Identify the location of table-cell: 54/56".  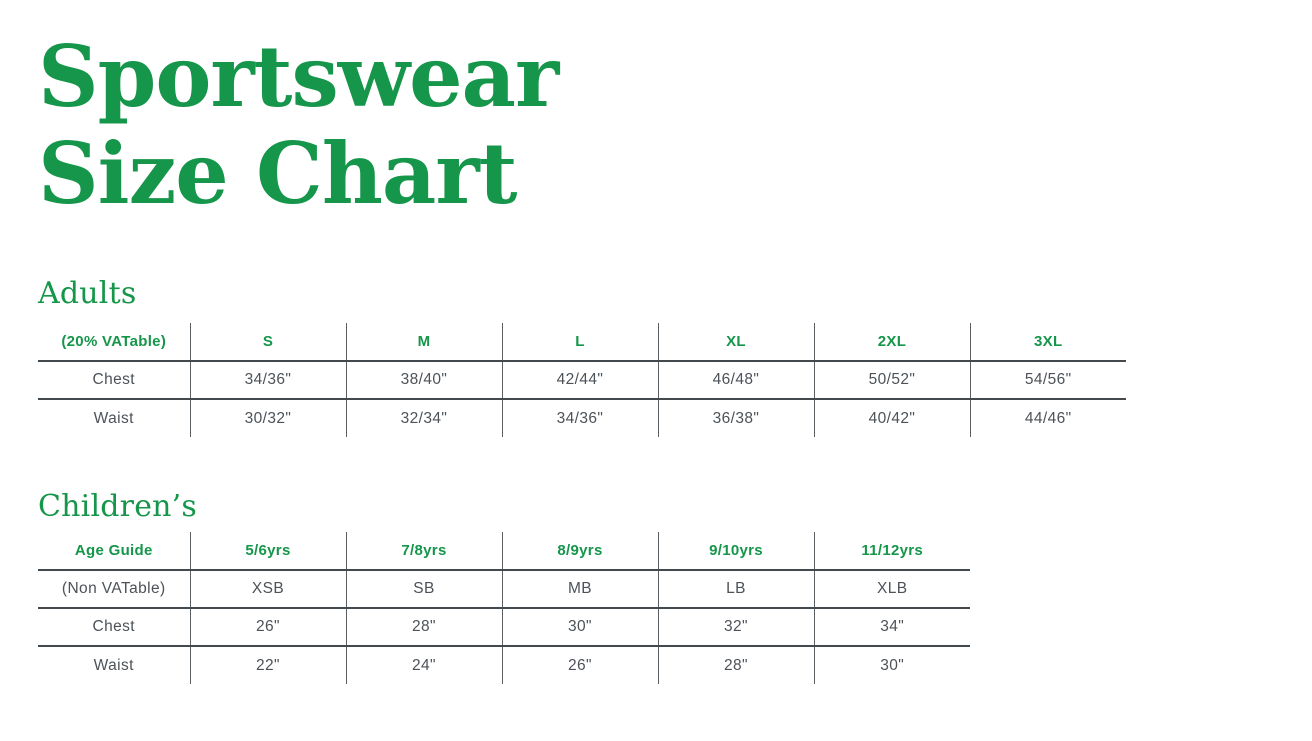
(1047, 380).